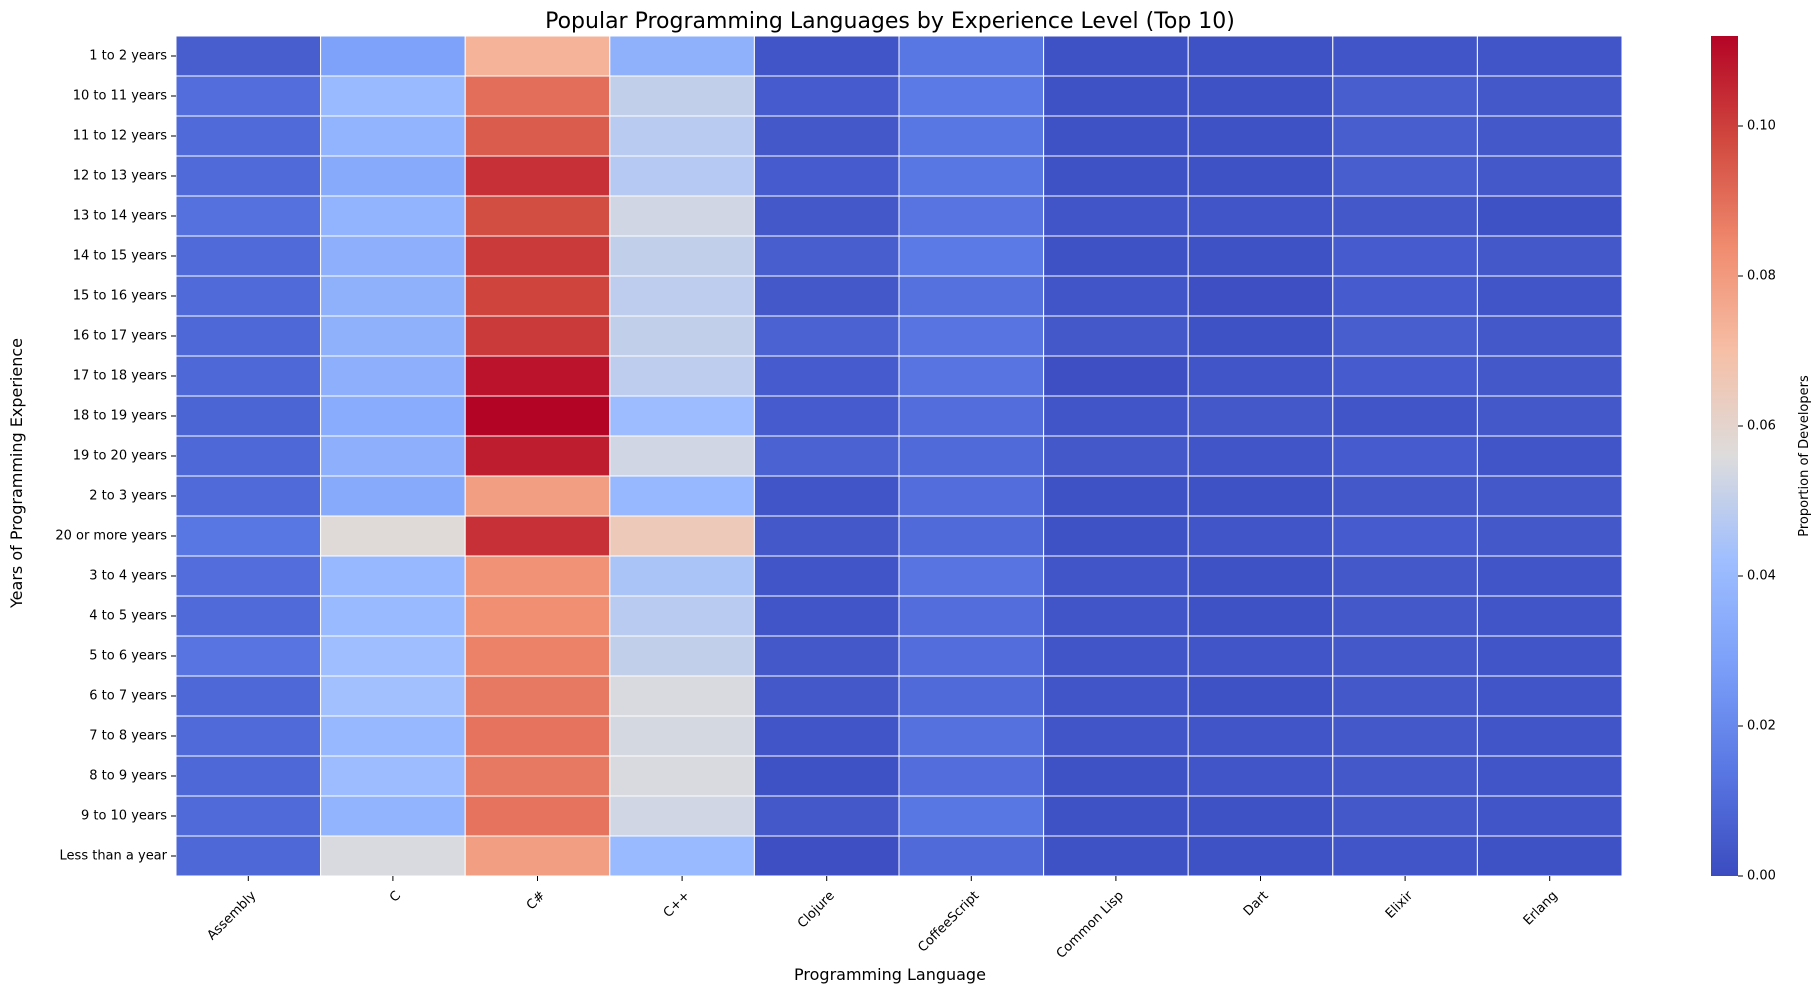 The width and height of the screenshot is (1819, 993). What do you see at coordinates (120, 296) in the screenshot?
I see `y-tick-label: 15 to 16 years` at bounding box center [120, 296].